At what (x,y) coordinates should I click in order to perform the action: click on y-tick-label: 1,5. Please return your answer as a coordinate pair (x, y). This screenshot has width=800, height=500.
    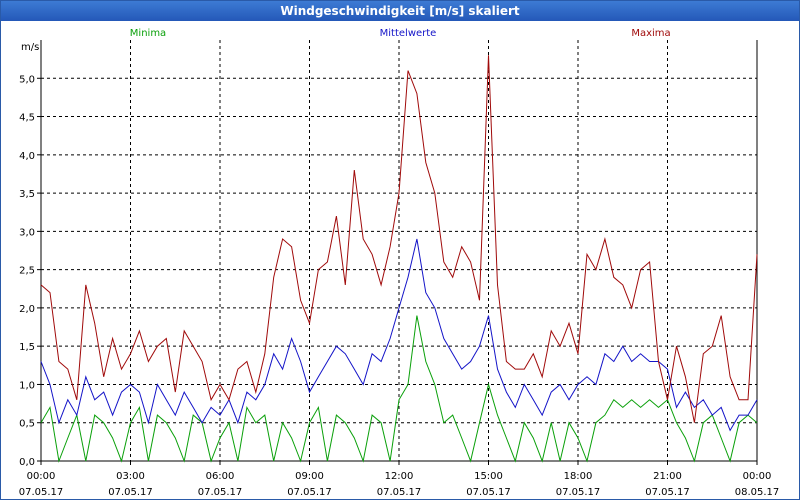
    Looking at the image, I should click on (27, 347).